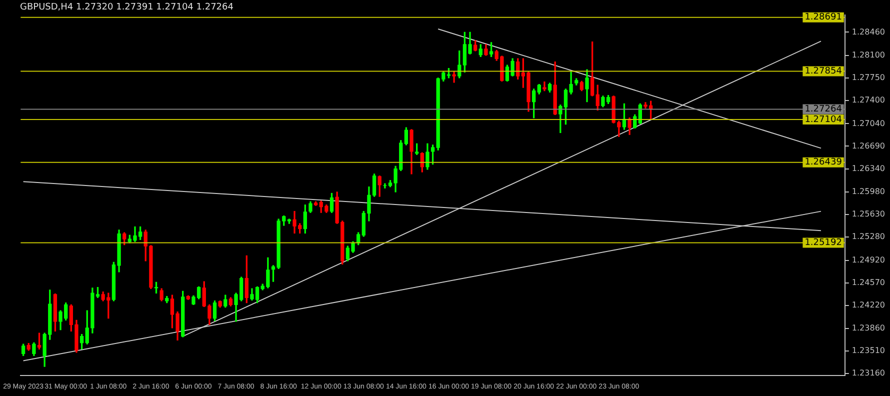 The width and height of the screenshot is (890, 396). I want to click on y-tick-label: 1.26690, so click(869, 145).